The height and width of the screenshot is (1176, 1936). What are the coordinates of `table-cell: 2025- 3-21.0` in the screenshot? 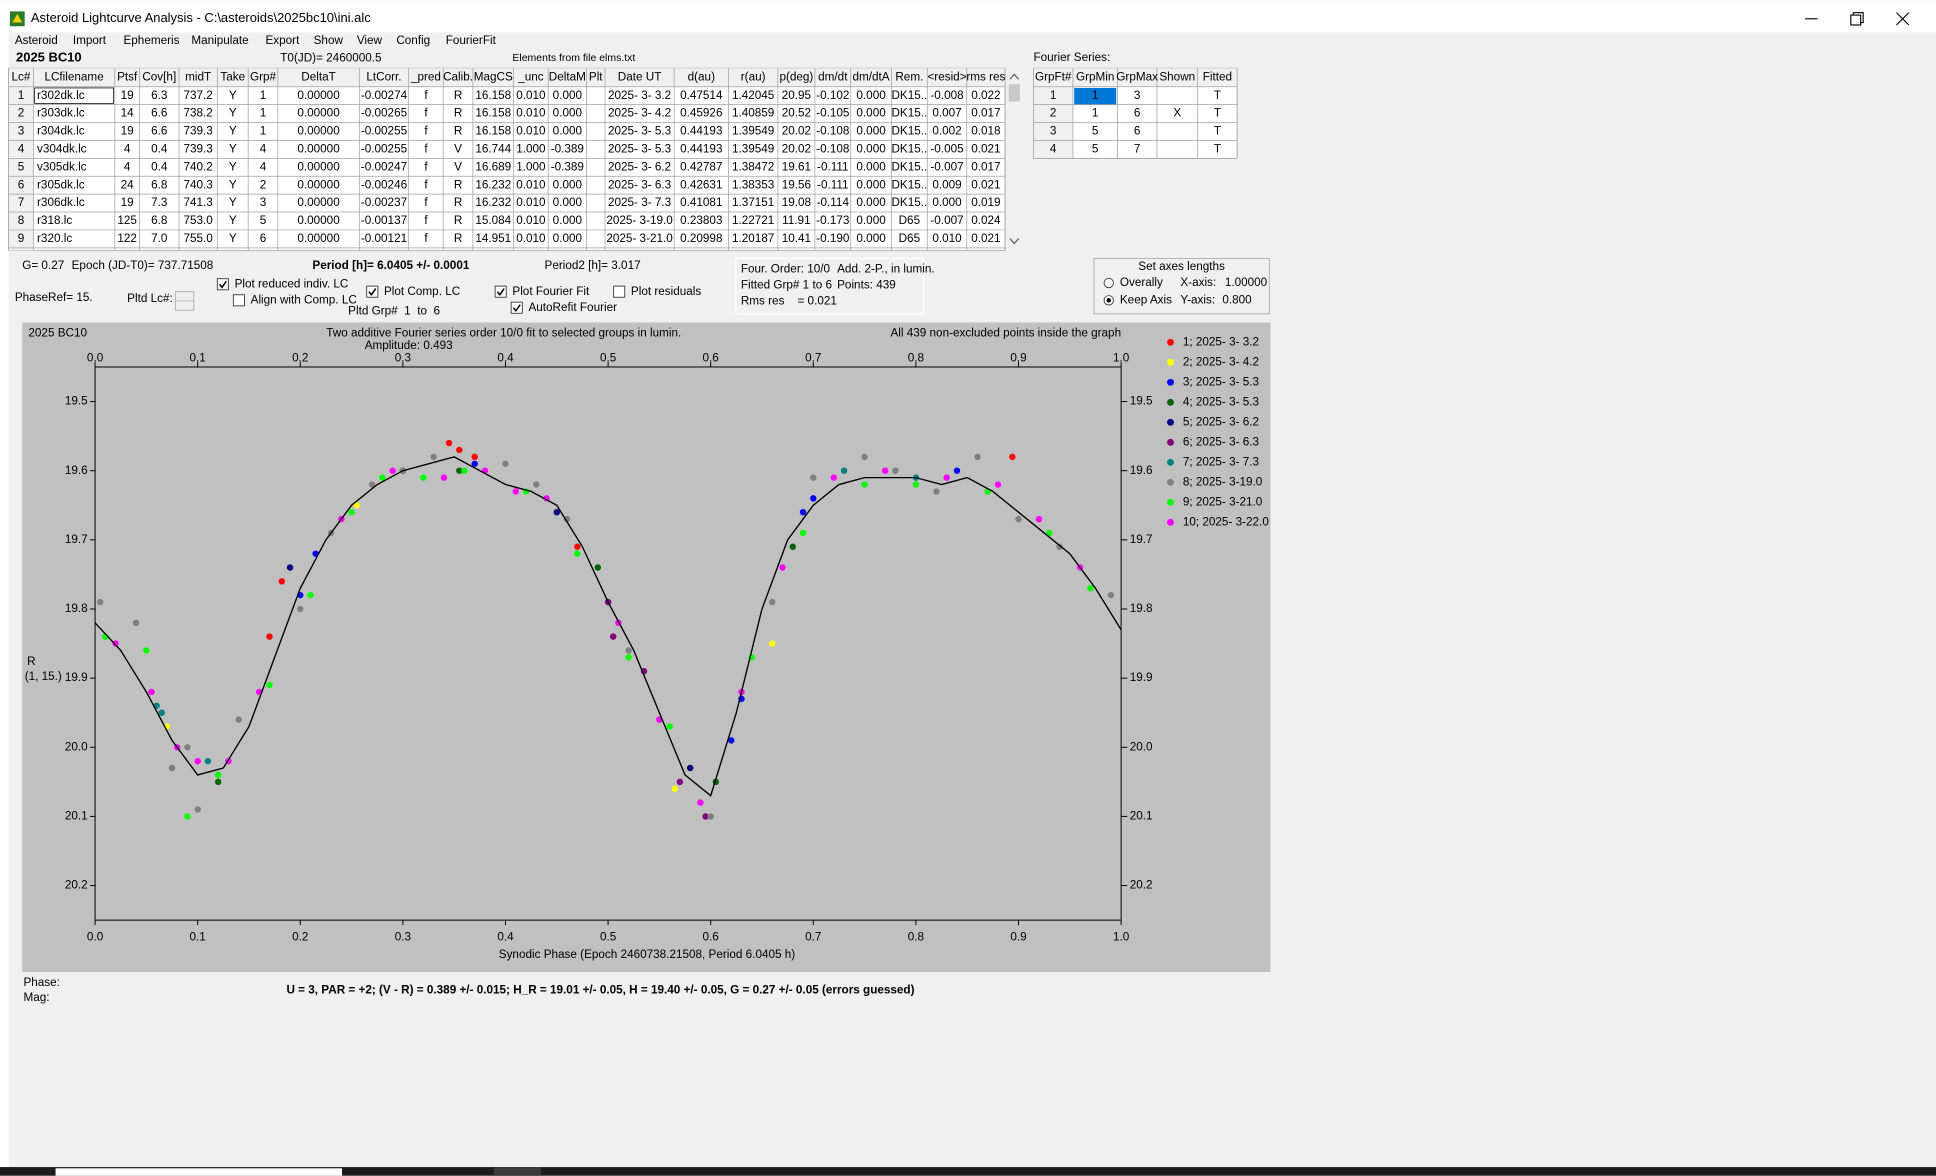 It's located at (639, 238).